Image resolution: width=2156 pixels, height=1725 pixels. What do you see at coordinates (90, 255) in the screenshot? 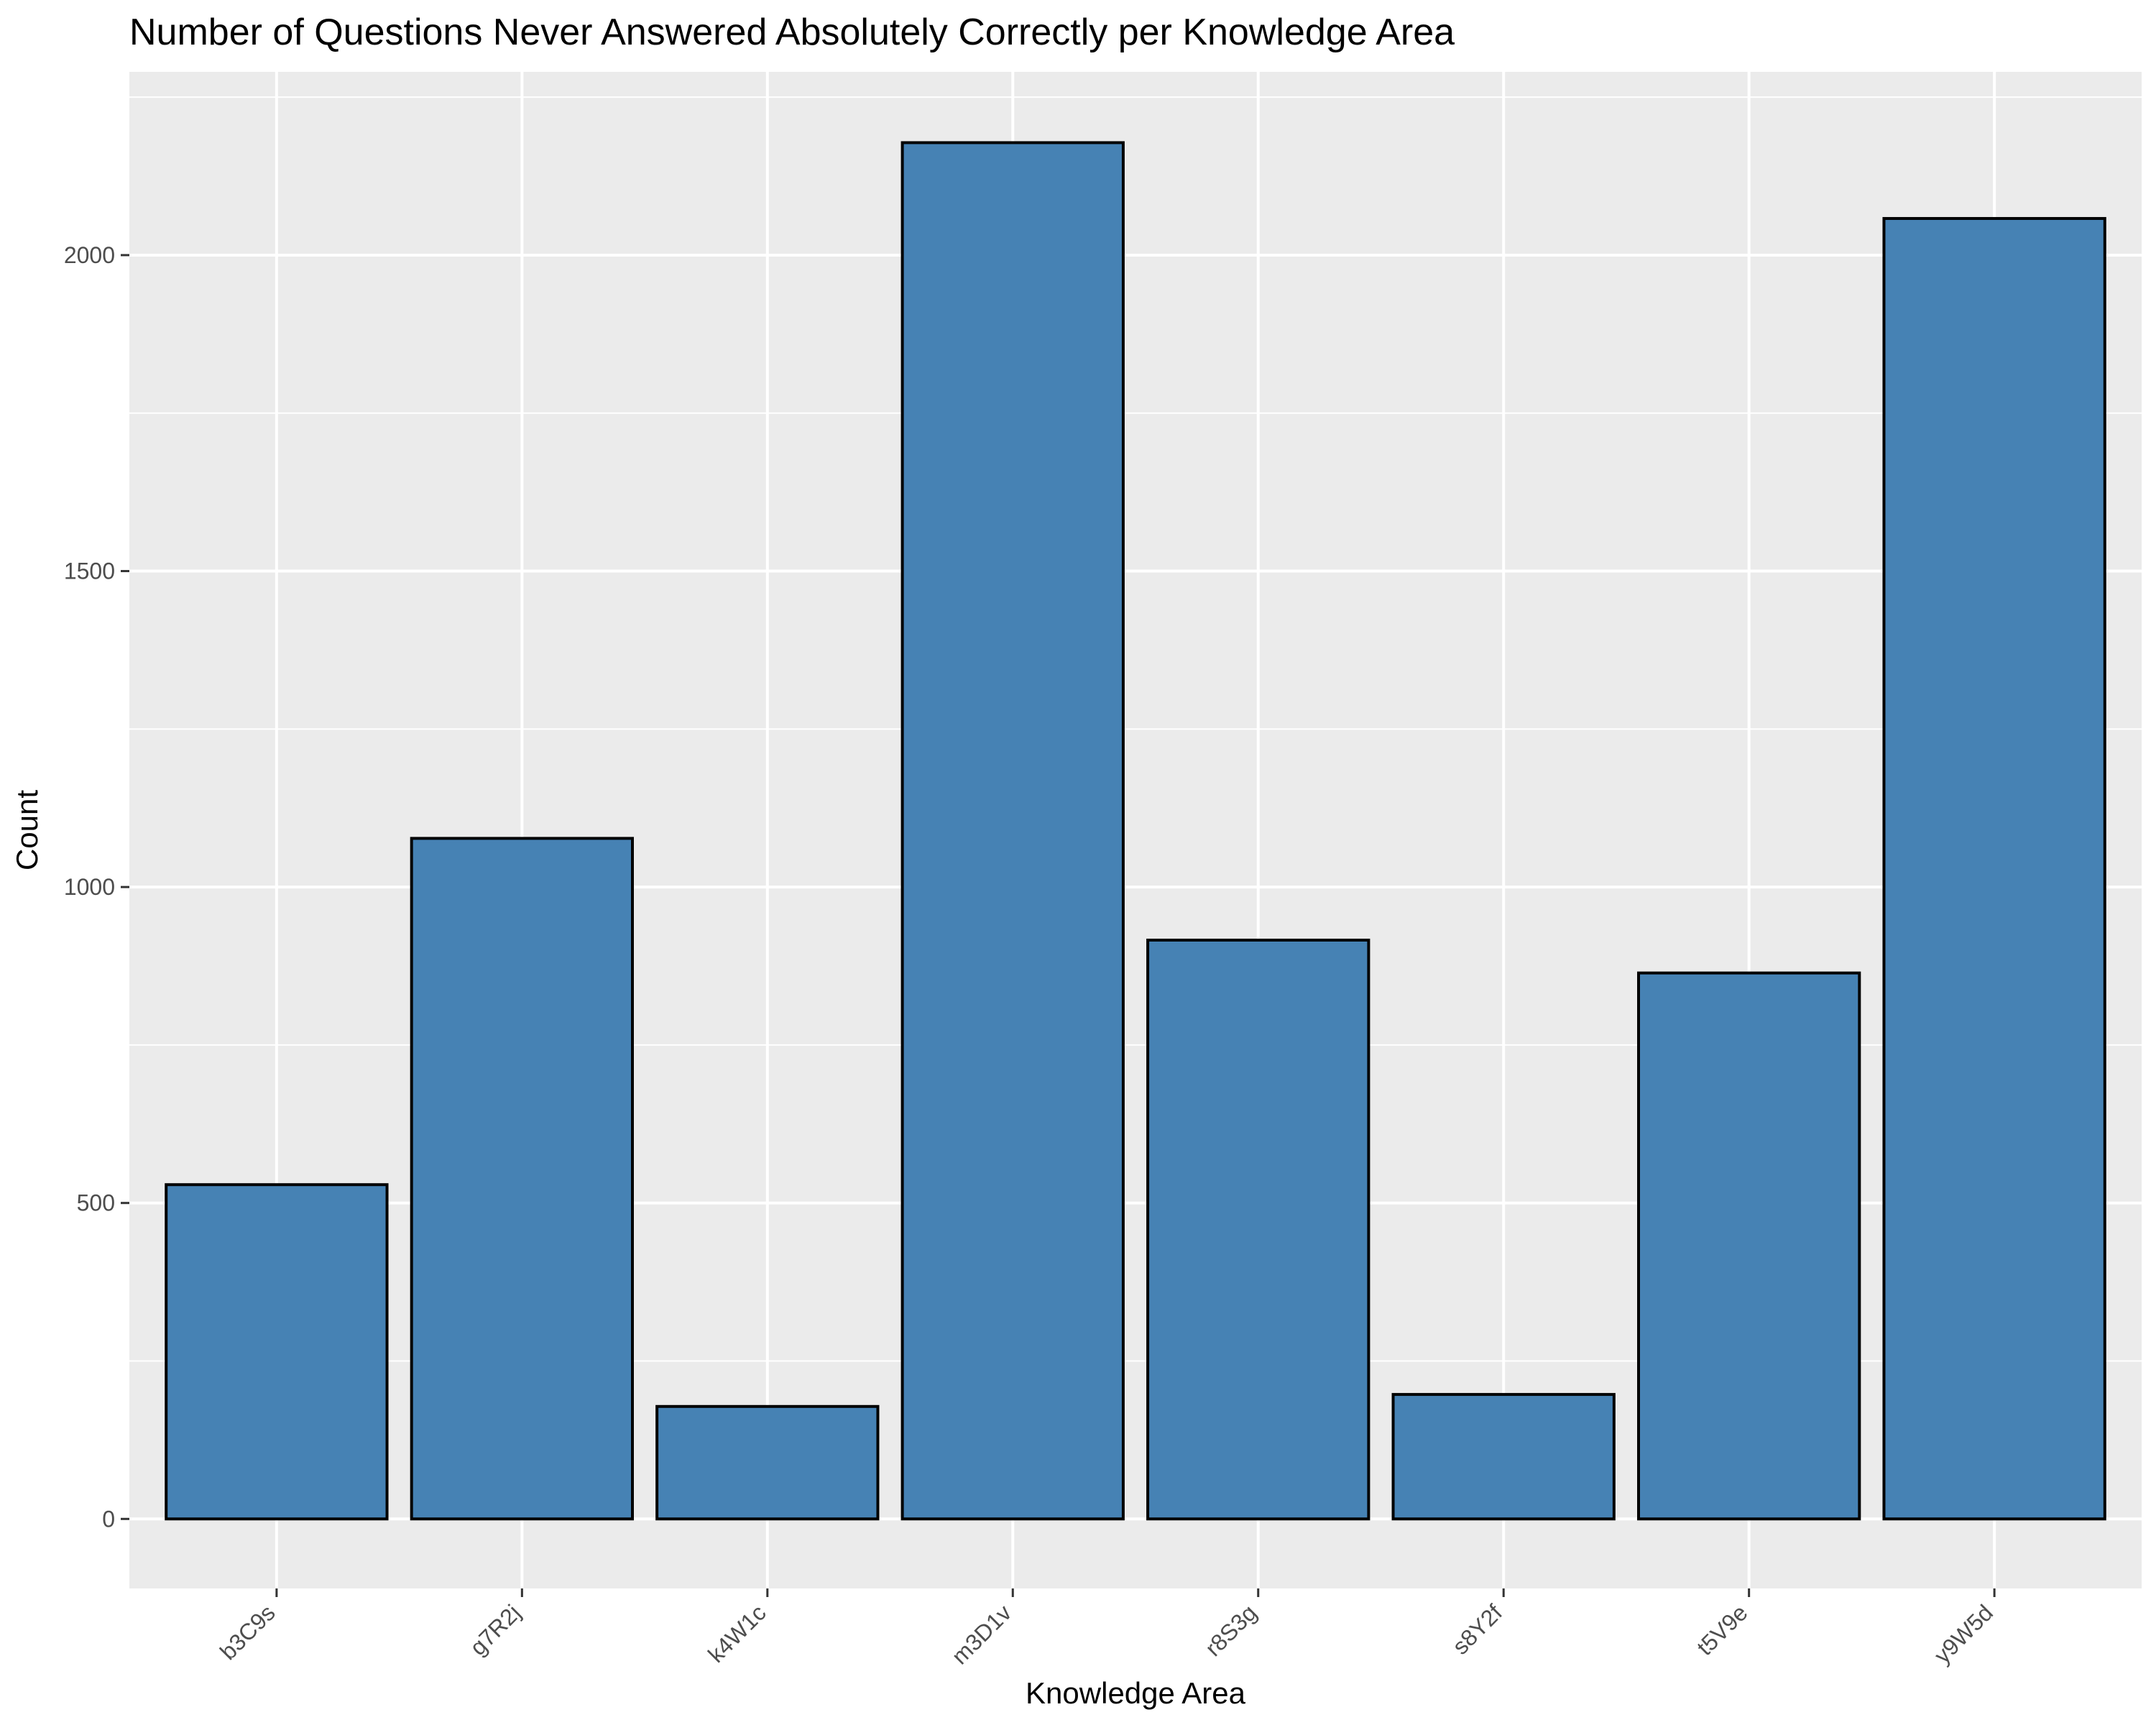
I see `y-tick-label: 2000` at bounding box center [90, 255].